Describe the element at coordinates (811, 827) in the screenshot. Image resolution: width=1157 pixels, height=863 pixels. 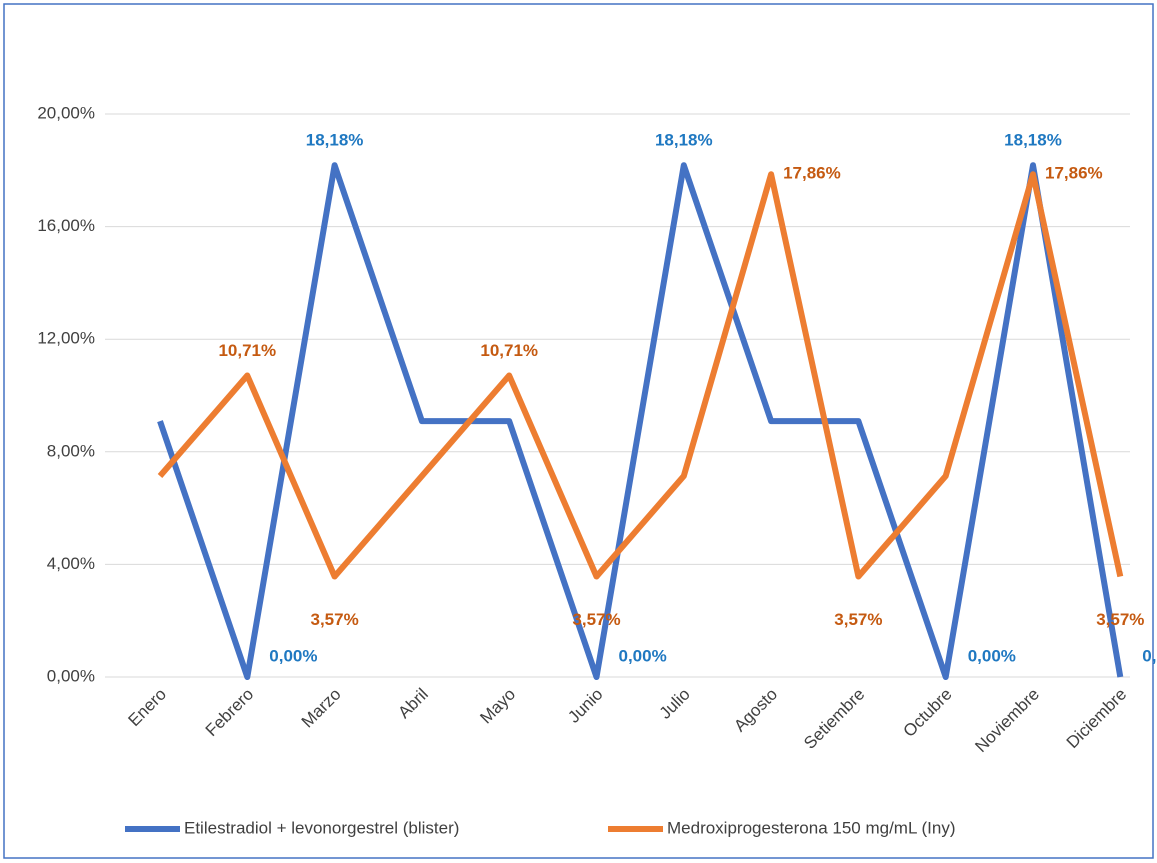
I see `legend-label: Medroxiprogesterona 150 mg/mL (Iny)` at that location.